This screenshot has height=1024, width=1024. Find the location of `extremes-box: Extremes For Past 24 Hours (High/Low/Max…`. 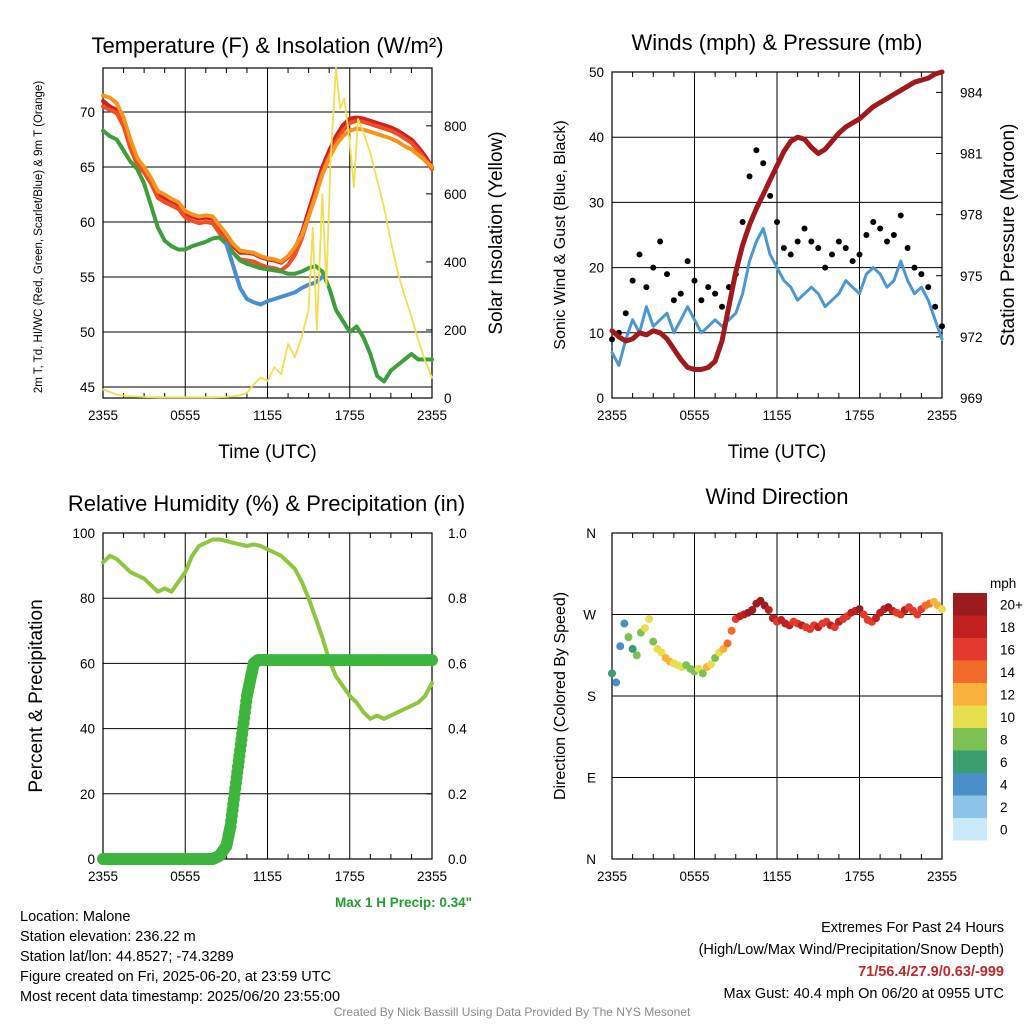

extremes-box: Extremes For Past 24 Hours (High/Low/Max… is located at coordinates (851, 961).